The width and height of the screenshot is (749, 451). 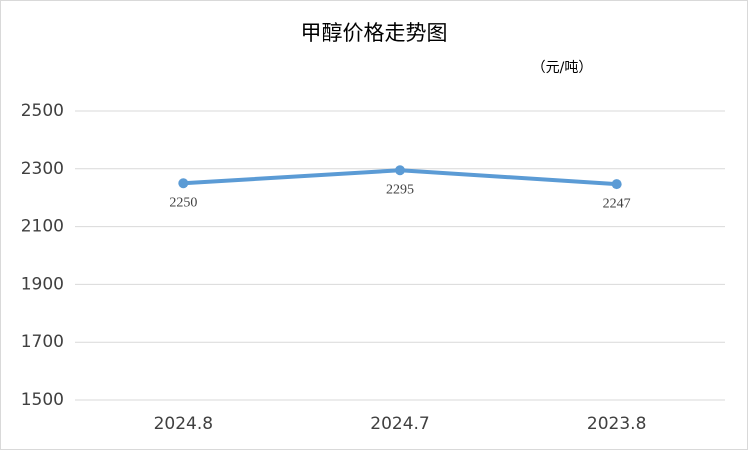 I want to click on x-tick-label: 2024.7, so click(x=399, y=424).